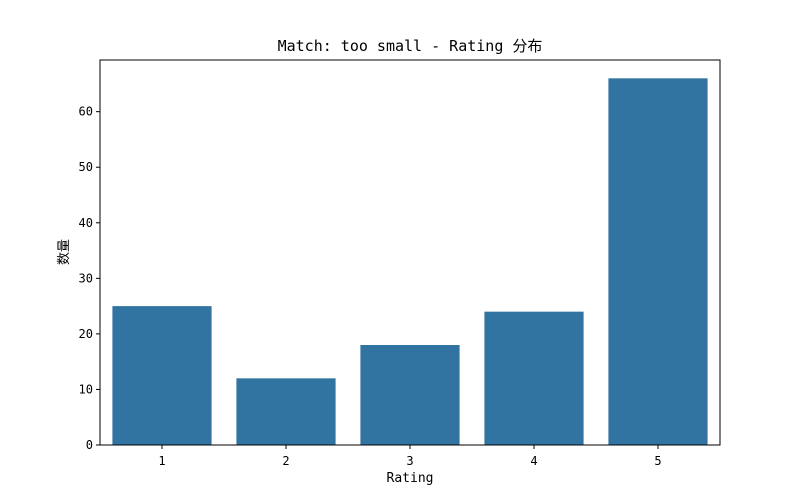 The height and width of the screenshot is (500, 800). I want to click on y-tick-label-20: 20, so click(86, 334).